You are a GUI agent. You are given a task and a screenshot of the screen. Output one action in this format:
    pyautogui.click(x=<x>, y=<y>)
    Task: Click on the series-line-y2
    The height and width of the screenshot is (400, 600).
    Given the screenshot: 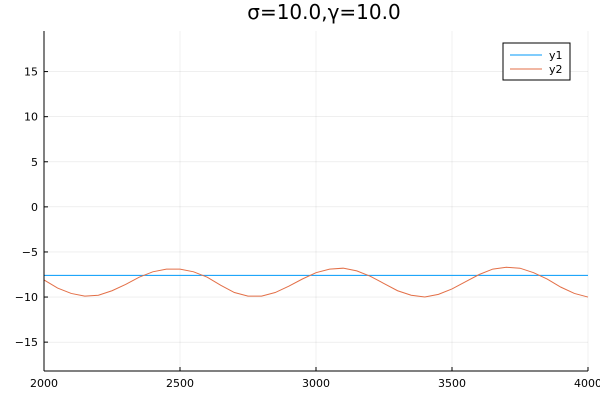 What is the action you would take?
    pyautogui.click(x=316, y=282)
    